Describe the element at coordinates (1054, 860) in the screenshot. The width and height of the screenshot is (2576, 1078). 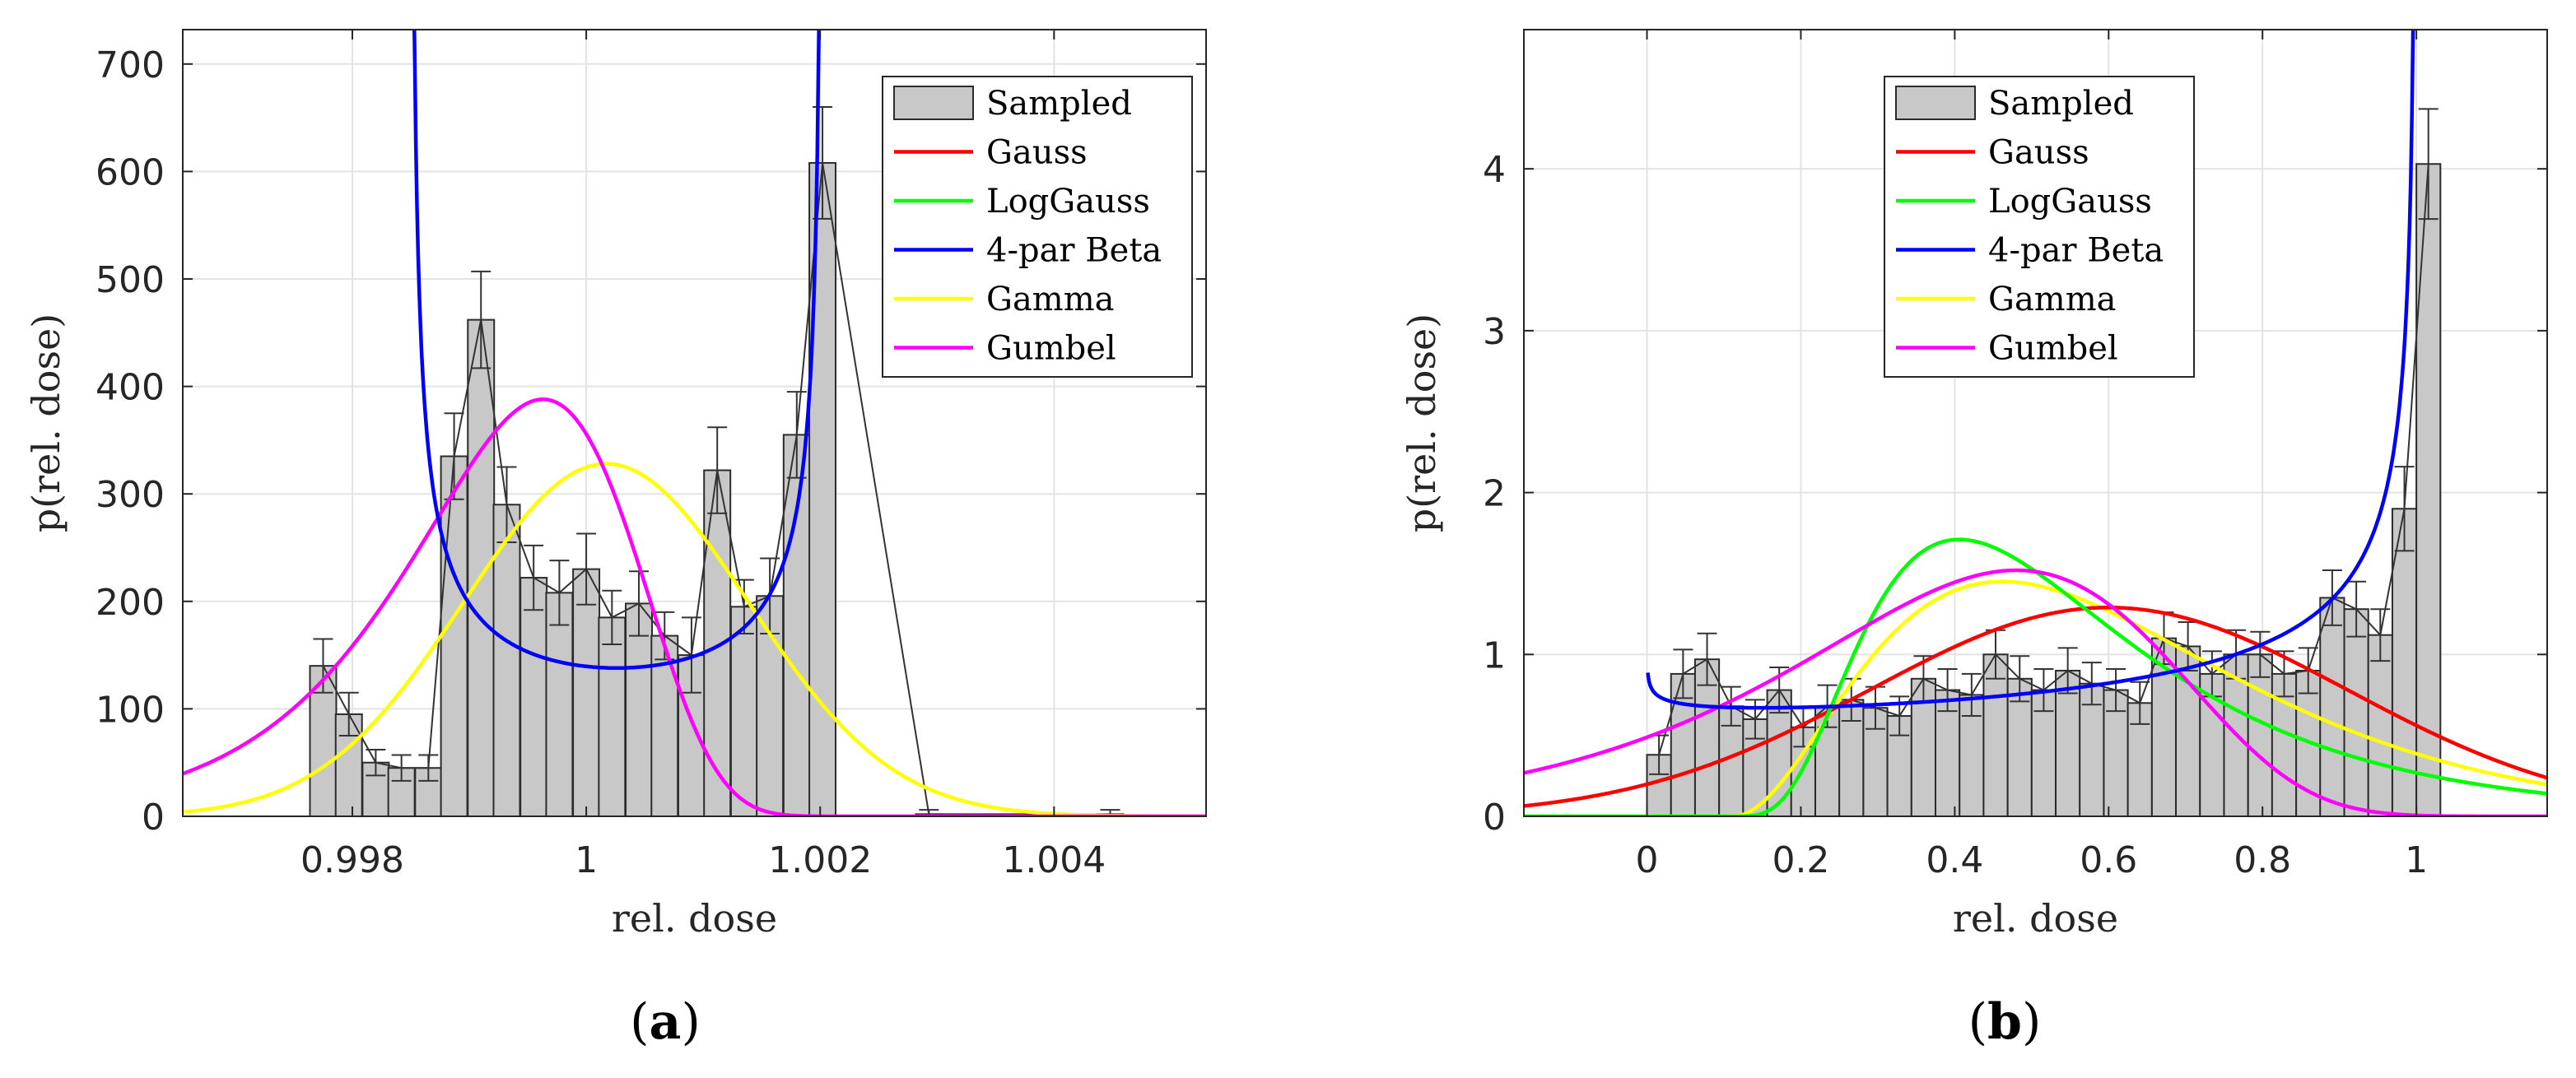
I see `x-tick-label: 1.004` at that location.